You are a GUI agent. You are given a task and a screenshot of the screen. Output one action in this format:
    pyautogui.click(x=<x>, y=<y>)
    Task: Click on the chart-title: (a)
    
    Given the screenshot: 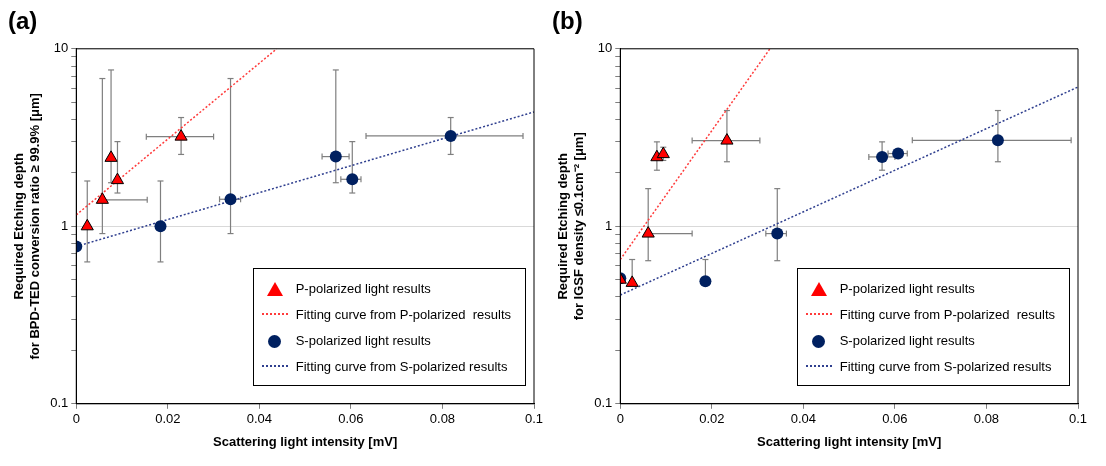 What is the action you would take?
    pyautogui.click(x=23, y=21)
    